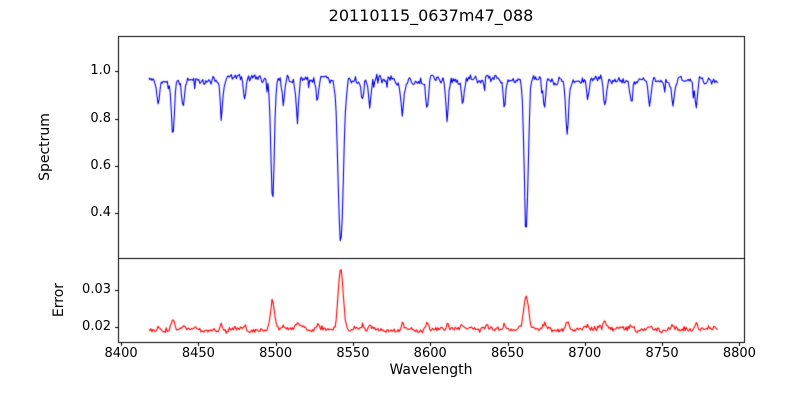 Image resolution: width=800 pixels, height=400 pixels. I want to click on chart-title: 20110115_0637m47_088, so click(431, 15).